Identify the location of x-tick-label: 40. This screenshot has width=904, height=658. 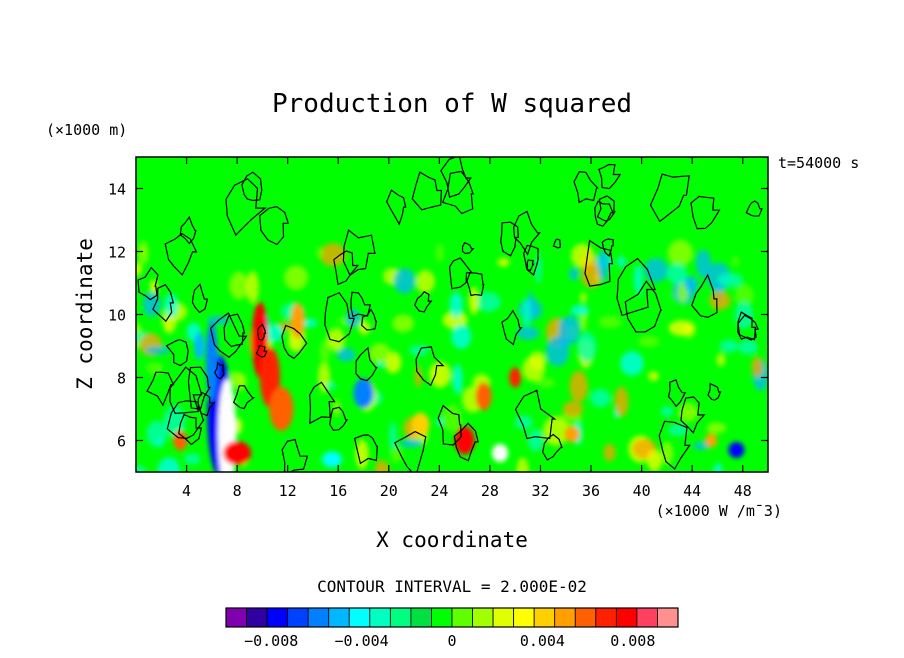
(642, 491).